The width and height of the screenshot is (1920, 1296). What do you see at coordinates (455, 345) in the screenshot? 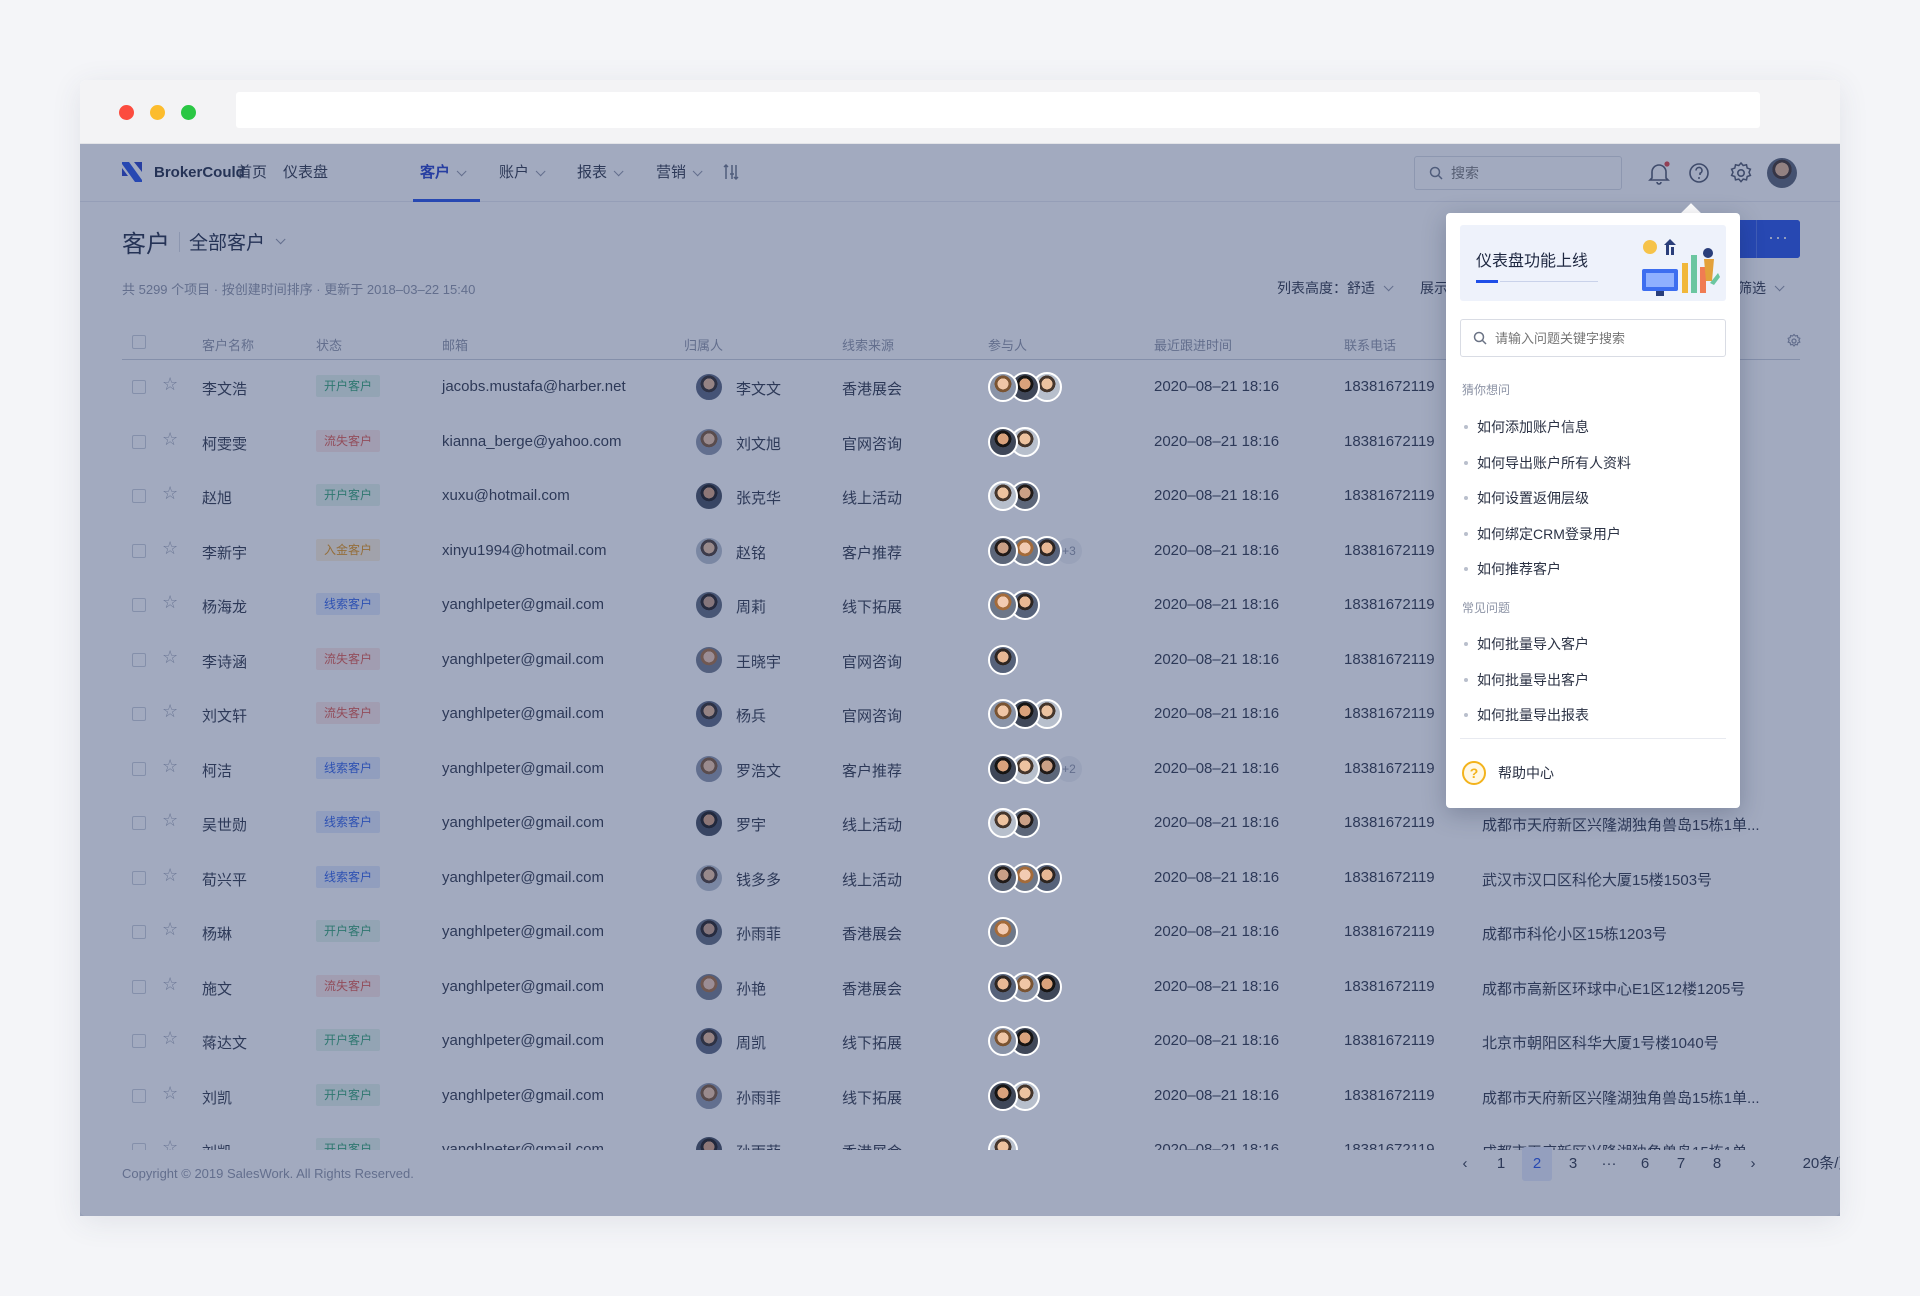
I see `column-header-email: 邮箱` at bounding box center [455, 345].